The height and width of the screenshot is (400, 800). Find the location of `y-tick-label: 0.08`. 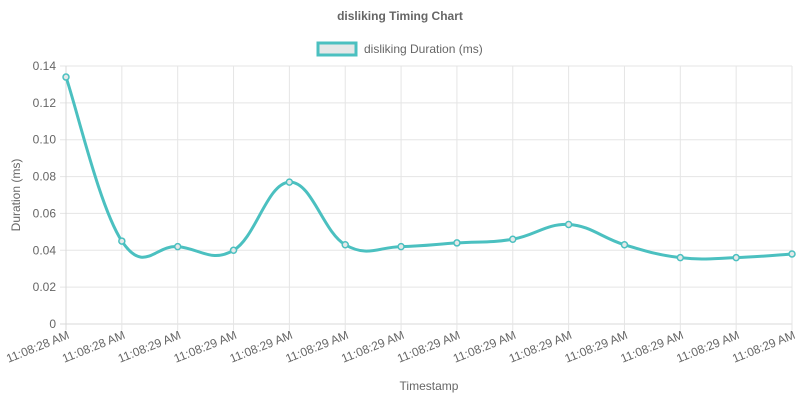

y-tick-label: 0.08 is located at coordinates (45, 177).